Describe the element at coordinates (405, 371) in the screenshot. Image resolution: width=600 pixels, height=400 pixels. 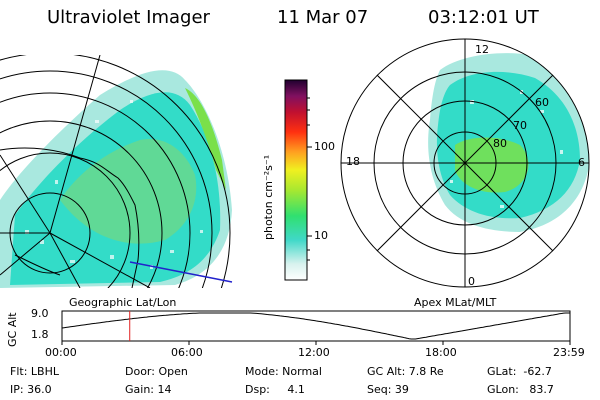
I see `status-gc-alt: GC Alt: 7.8 Re` at that location.